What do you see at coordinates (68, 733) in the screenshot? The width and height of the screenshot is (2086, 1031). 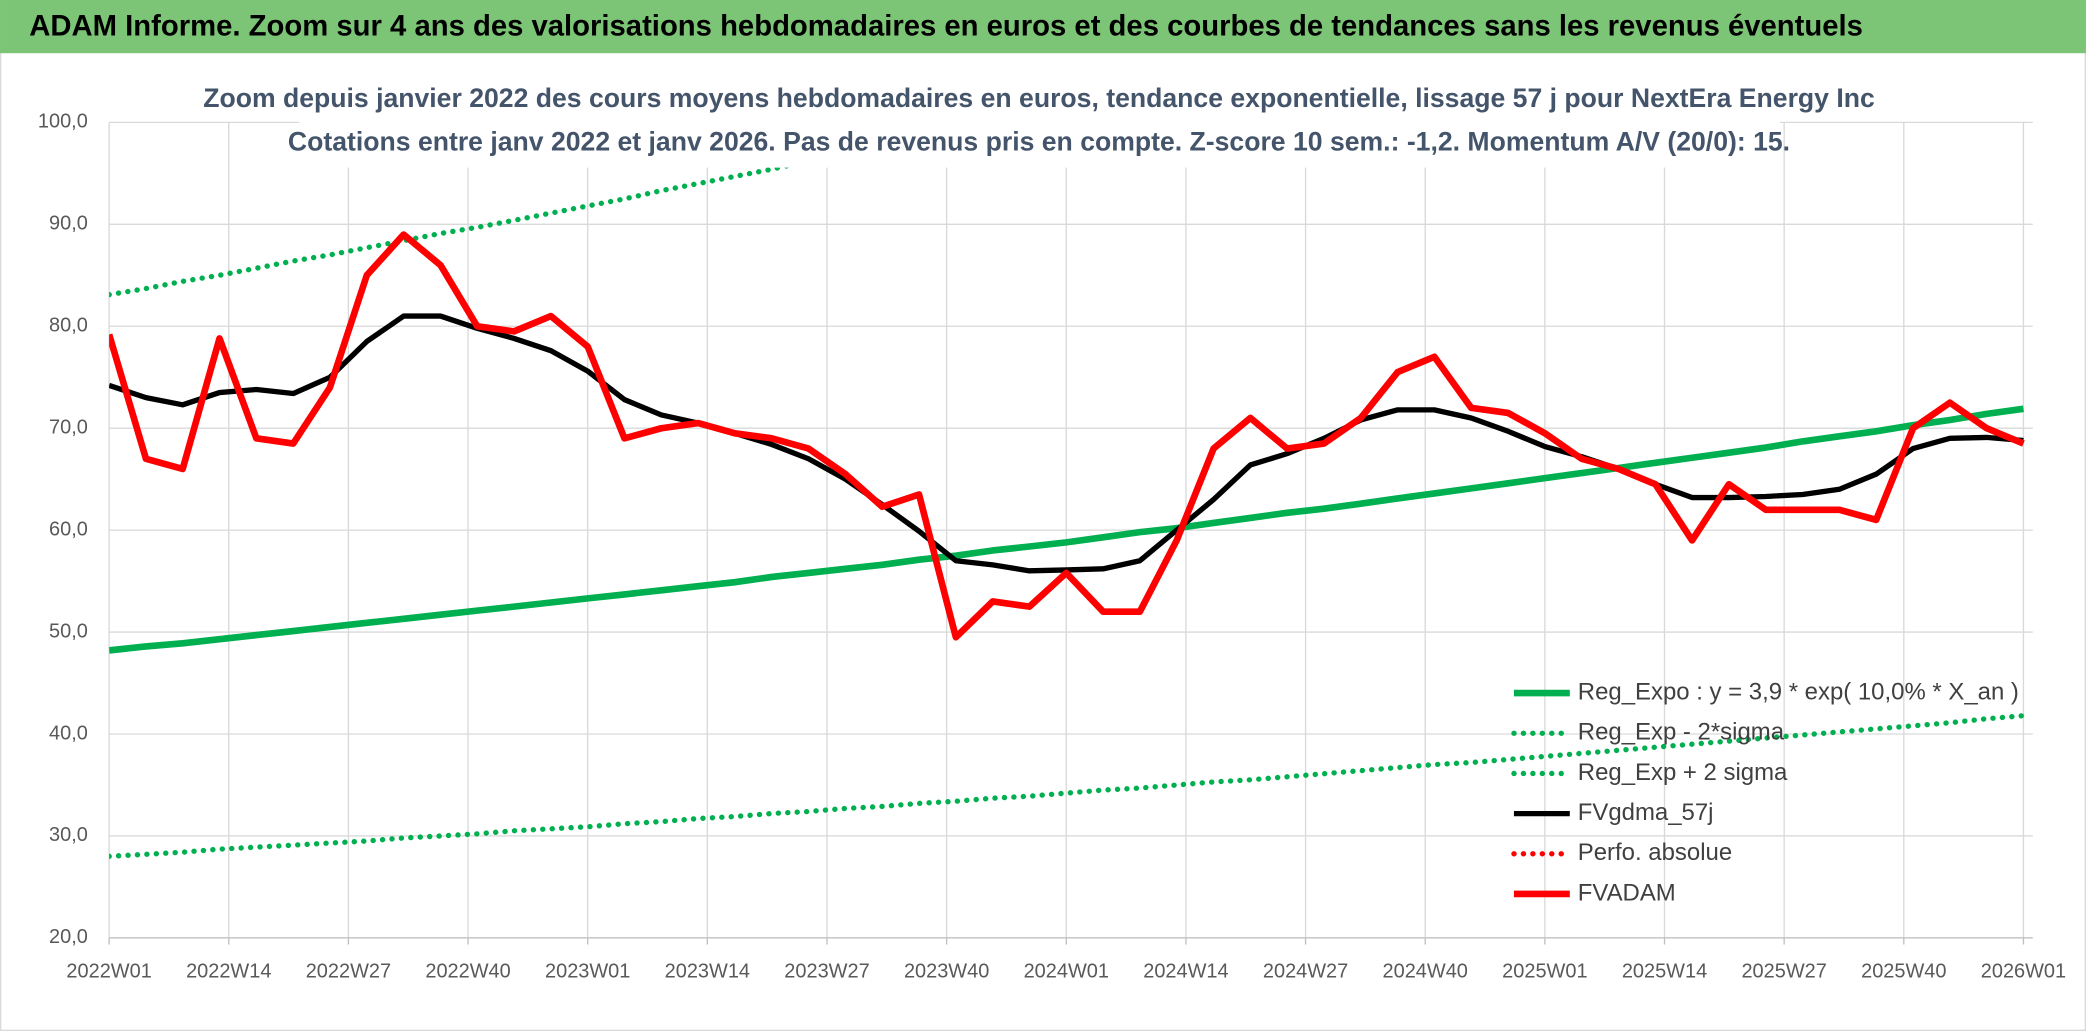 I see `y-tick-label: 40,0` at bounding box center [68, 733].